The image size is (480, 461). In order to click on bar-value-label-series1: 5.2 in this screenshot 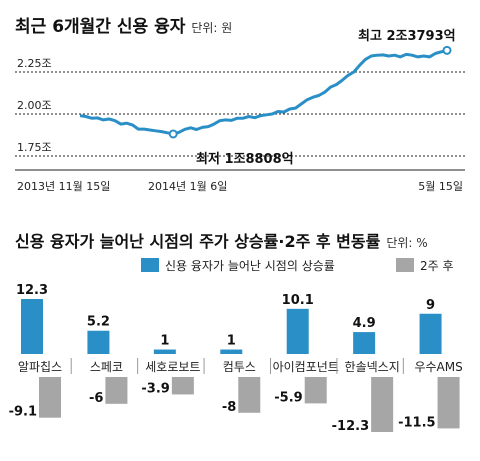, I will do `click(98, 322)`.